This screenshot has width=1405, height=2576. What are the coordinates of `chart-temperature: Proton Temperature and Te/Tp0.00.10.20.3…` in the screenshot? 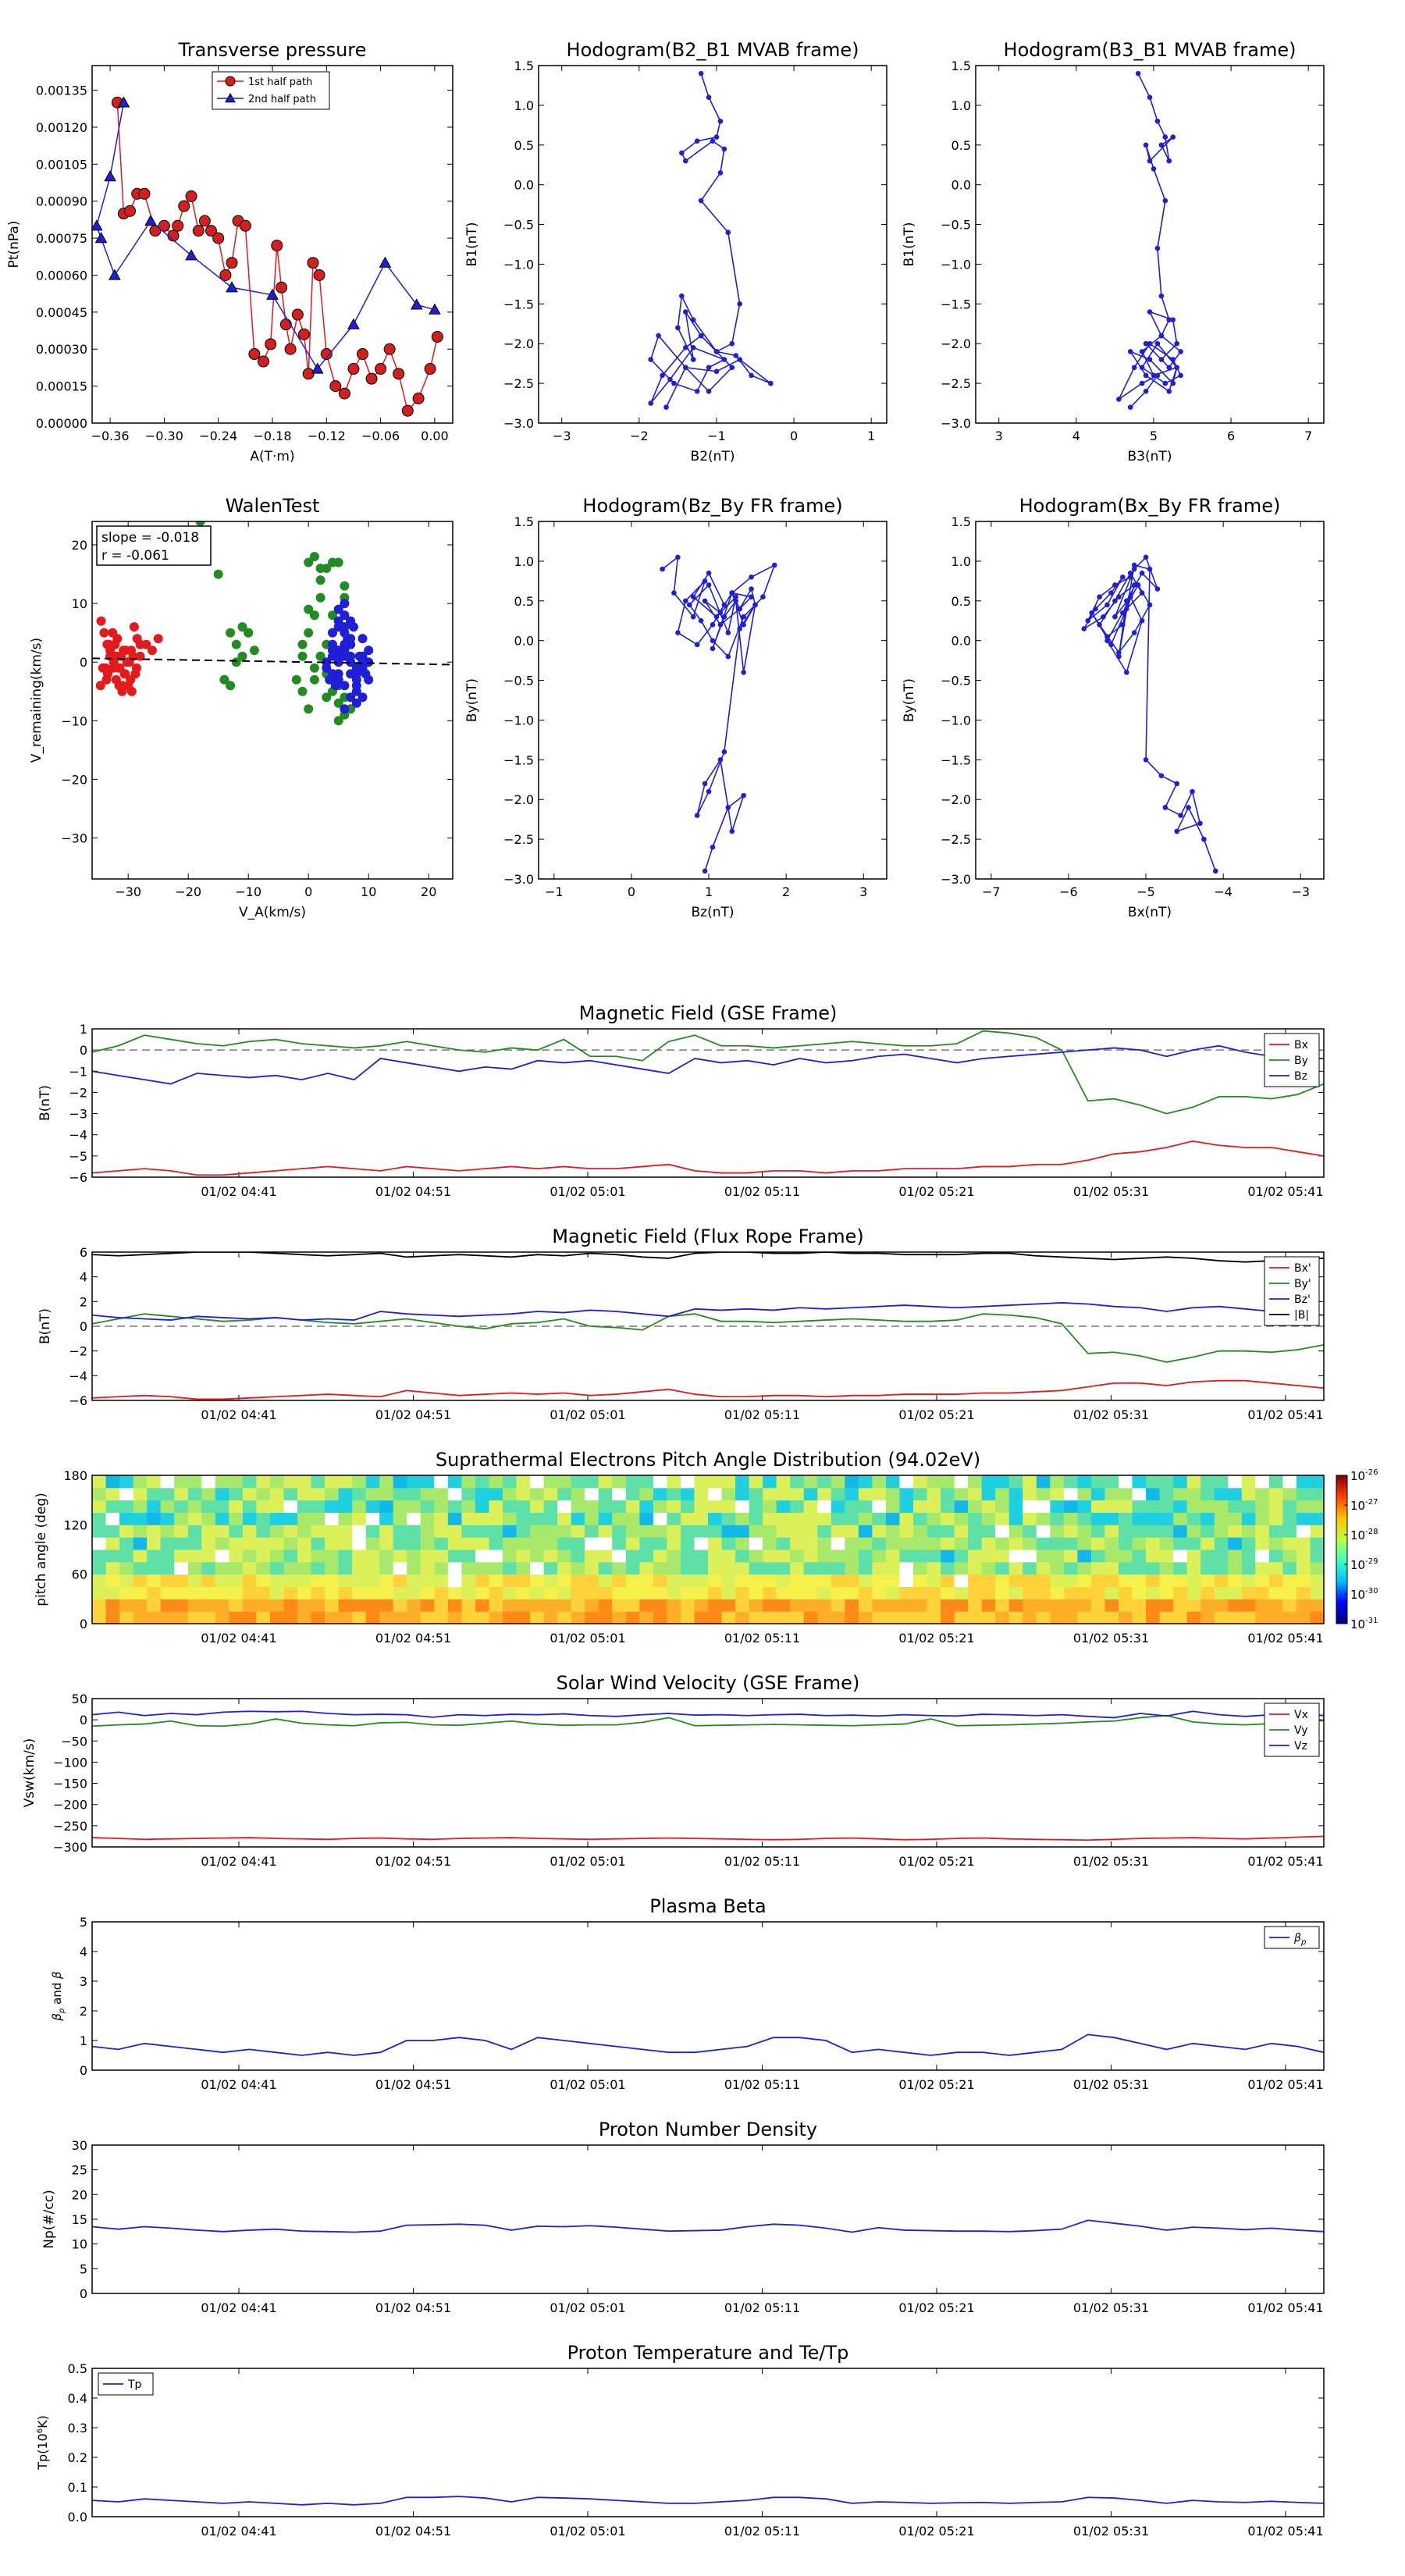 It's located at (680, 2440).